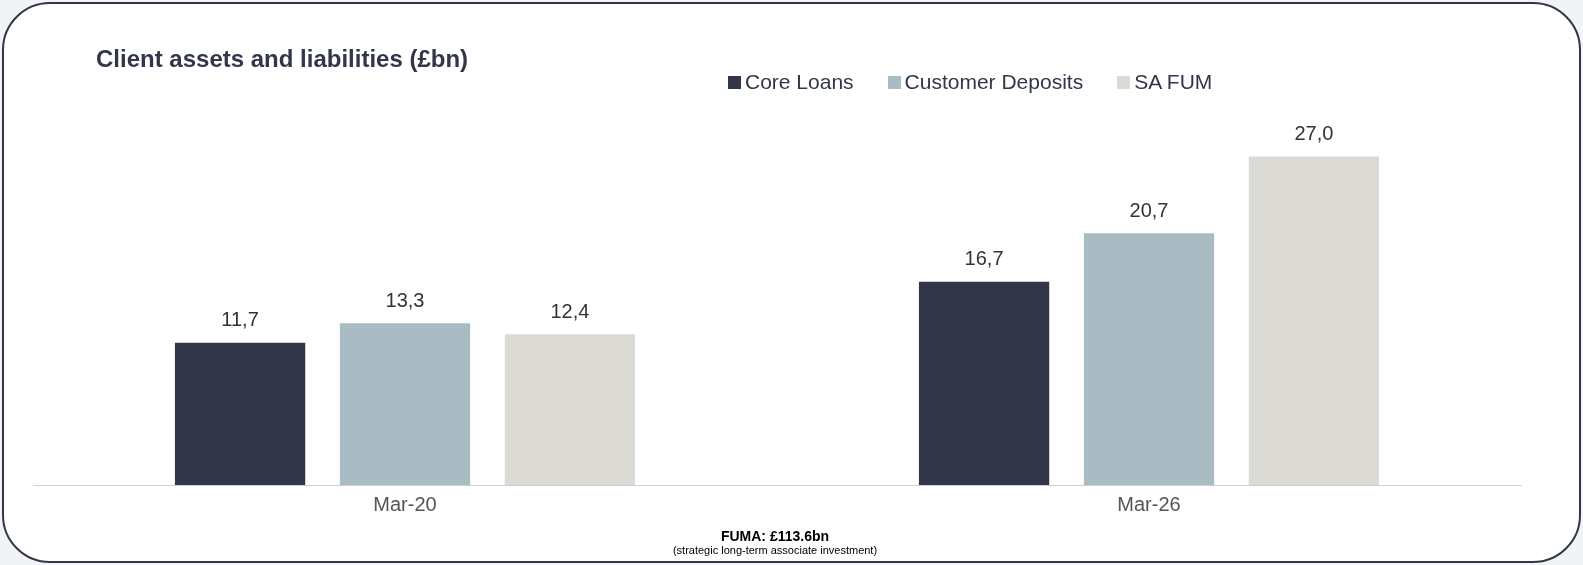 This screenshot has height=565, width=1583. I want to click on legend-label: SA FUM, so click(1173, 82).